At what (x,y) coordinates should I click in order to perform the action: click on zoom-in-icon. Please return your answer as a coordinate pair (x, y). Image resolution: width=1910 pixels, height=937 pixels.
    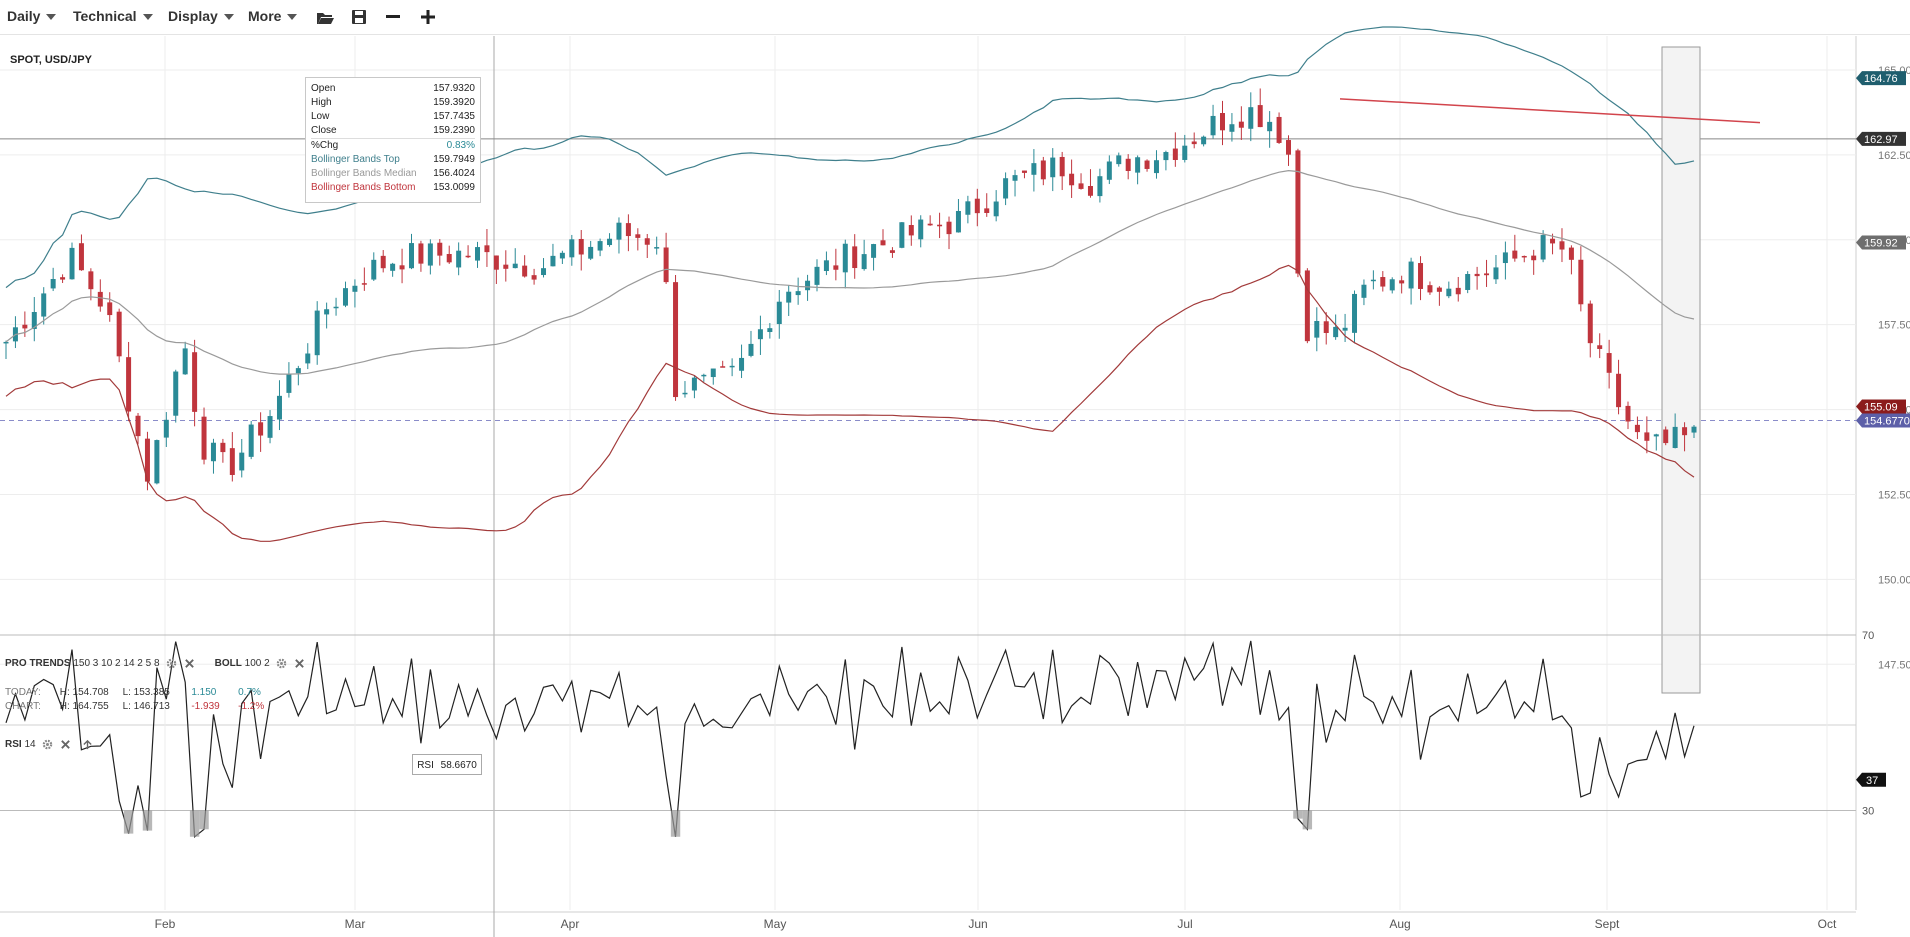
    Looking at the image, I should click on (428, 17).